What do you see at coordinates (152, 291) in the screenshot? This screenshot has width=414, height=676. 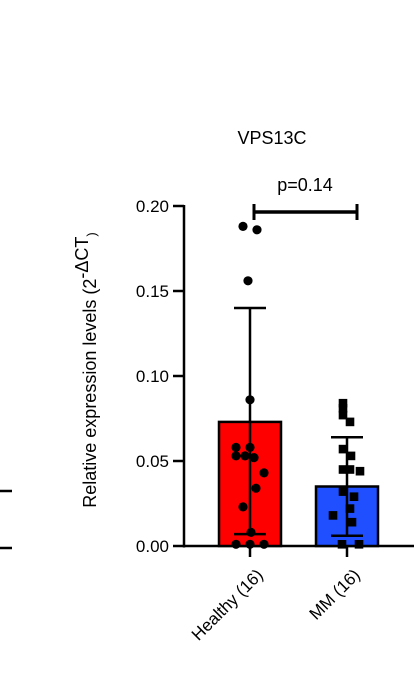 I see `y-tick-label: 0.15` at bounding box center [152, 291].